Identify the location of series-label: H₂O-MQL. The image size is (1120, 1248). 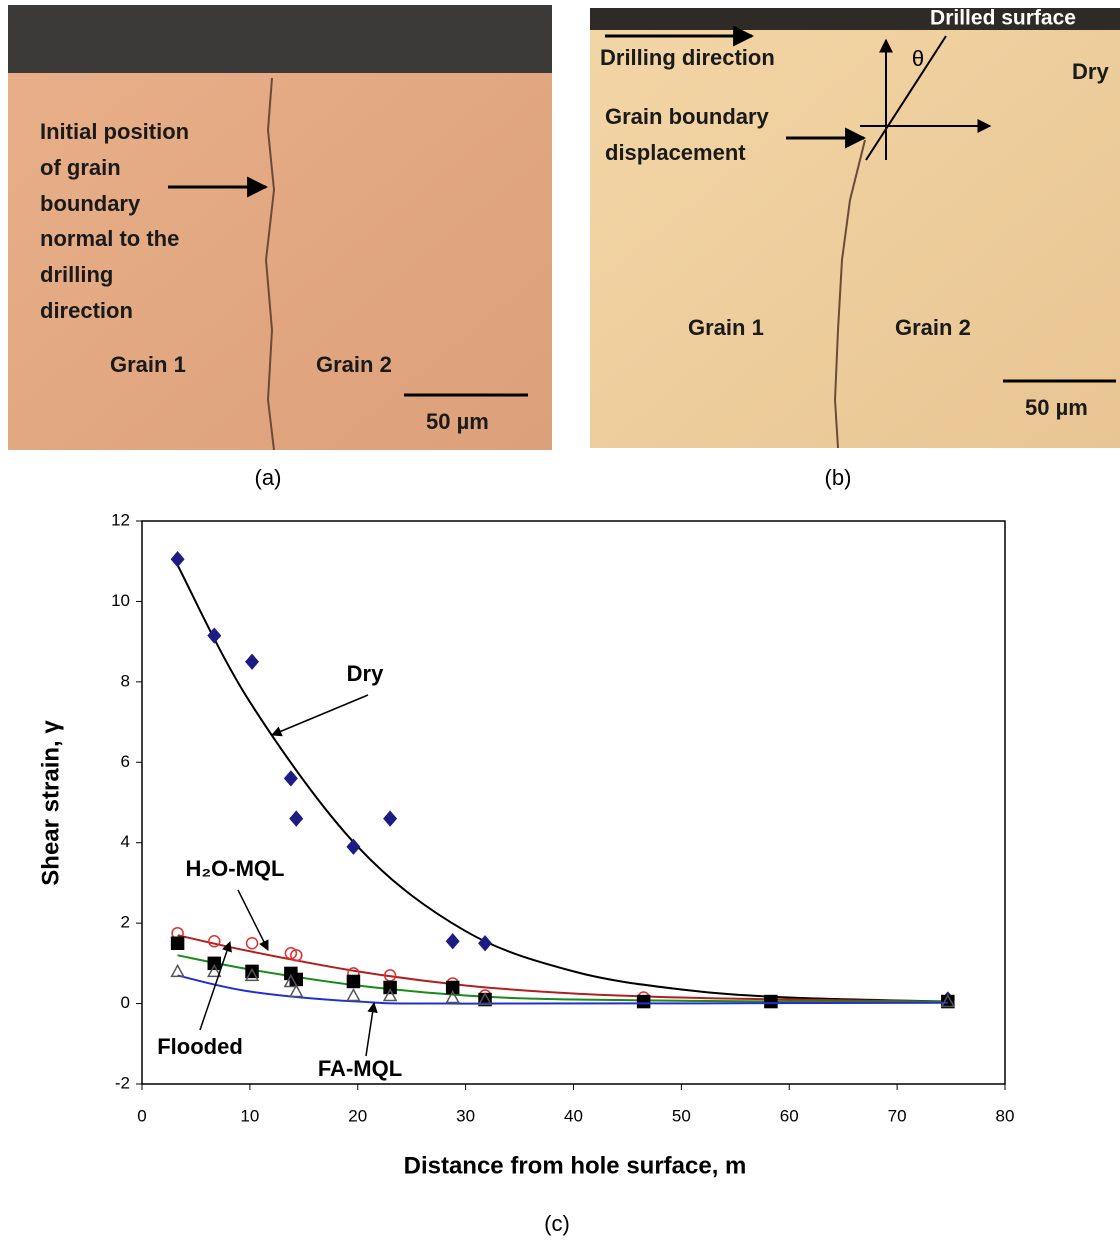
(235, 868).